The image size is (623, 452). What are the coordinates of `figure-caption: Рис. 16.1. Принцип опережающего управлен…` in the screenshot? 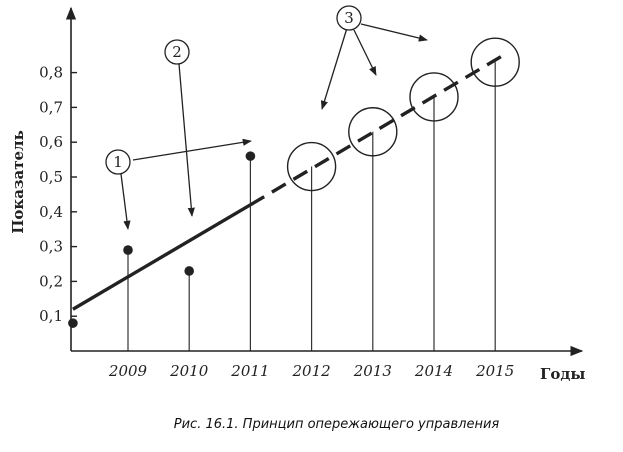 It's located at (336, 424).